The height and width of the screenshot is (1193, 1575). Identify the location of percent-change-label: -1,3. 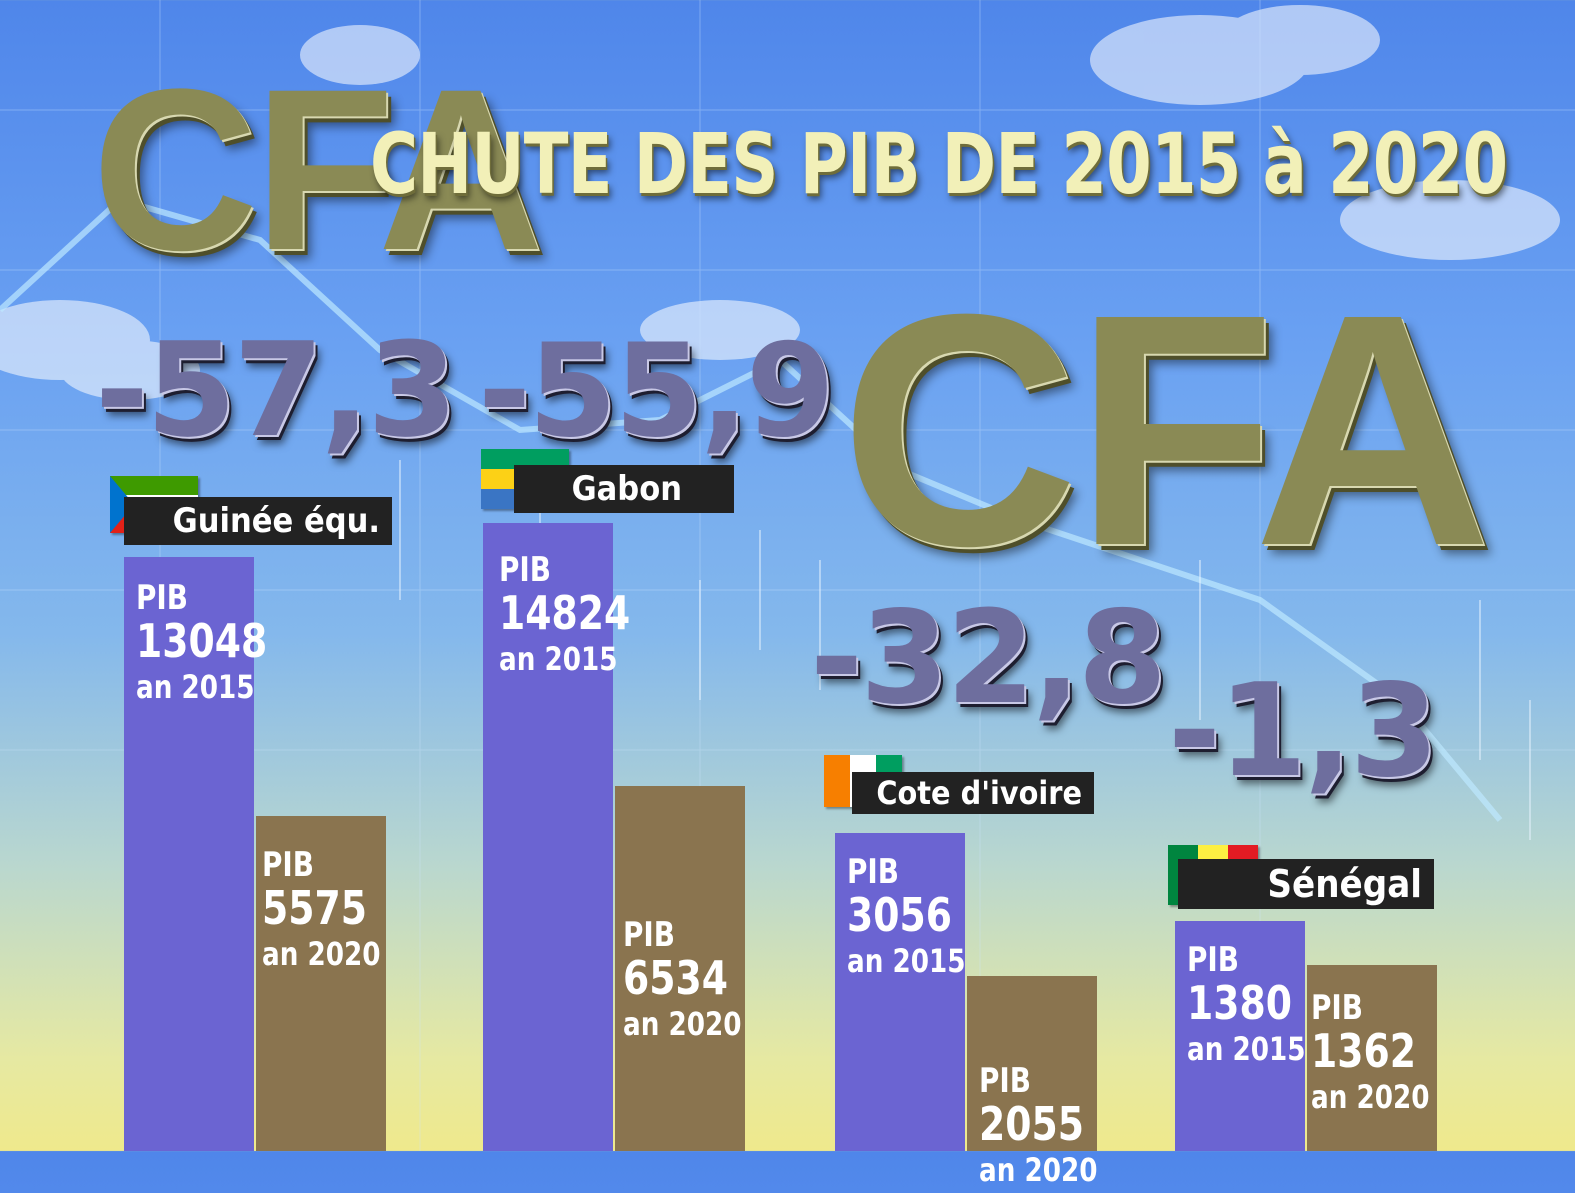
(1303, 731).